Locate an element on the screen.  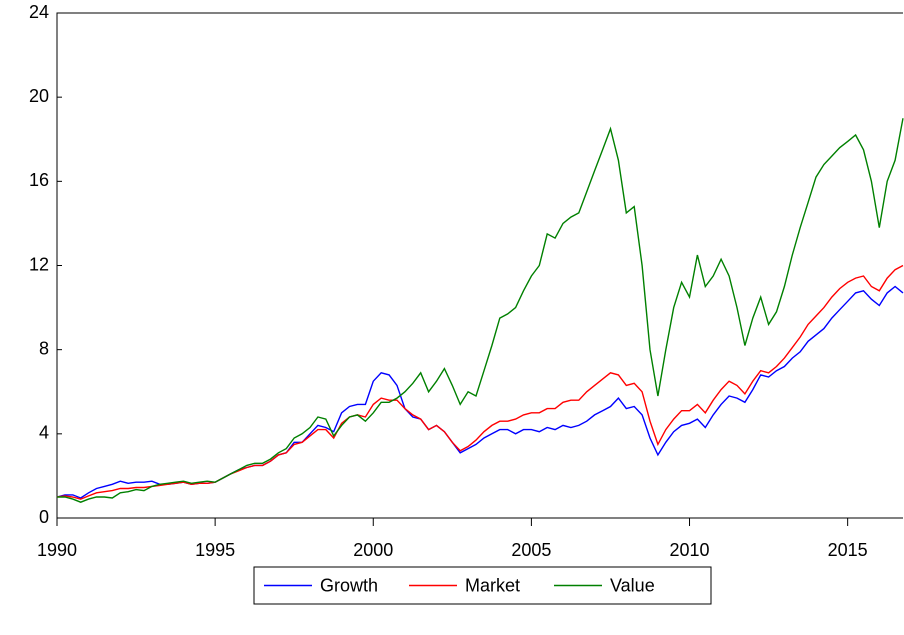
y-tick-label: 16 is located at coordinates (39, 180).